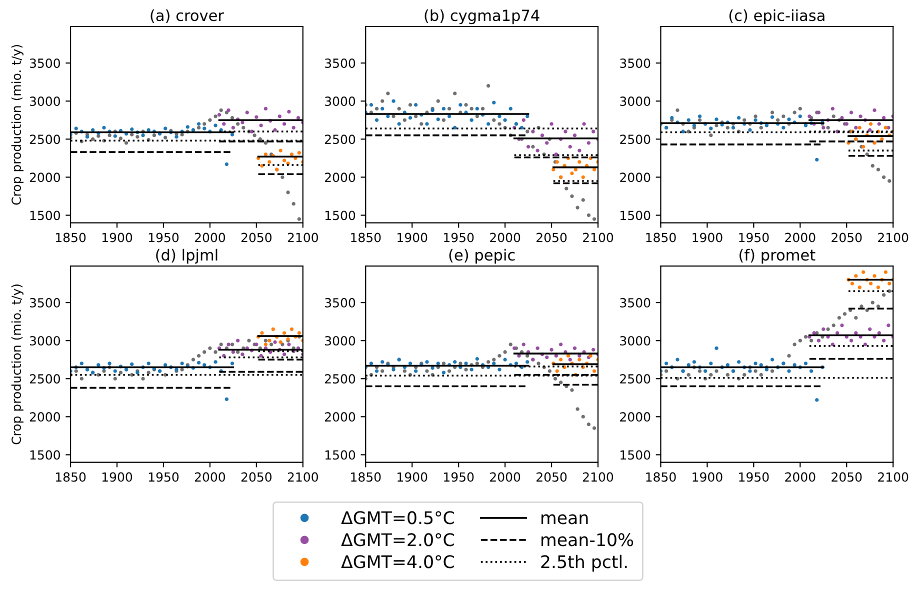  Describe the element at coordinates (565, 519) in the screenshot. I see `legend-label: mean` at that location.